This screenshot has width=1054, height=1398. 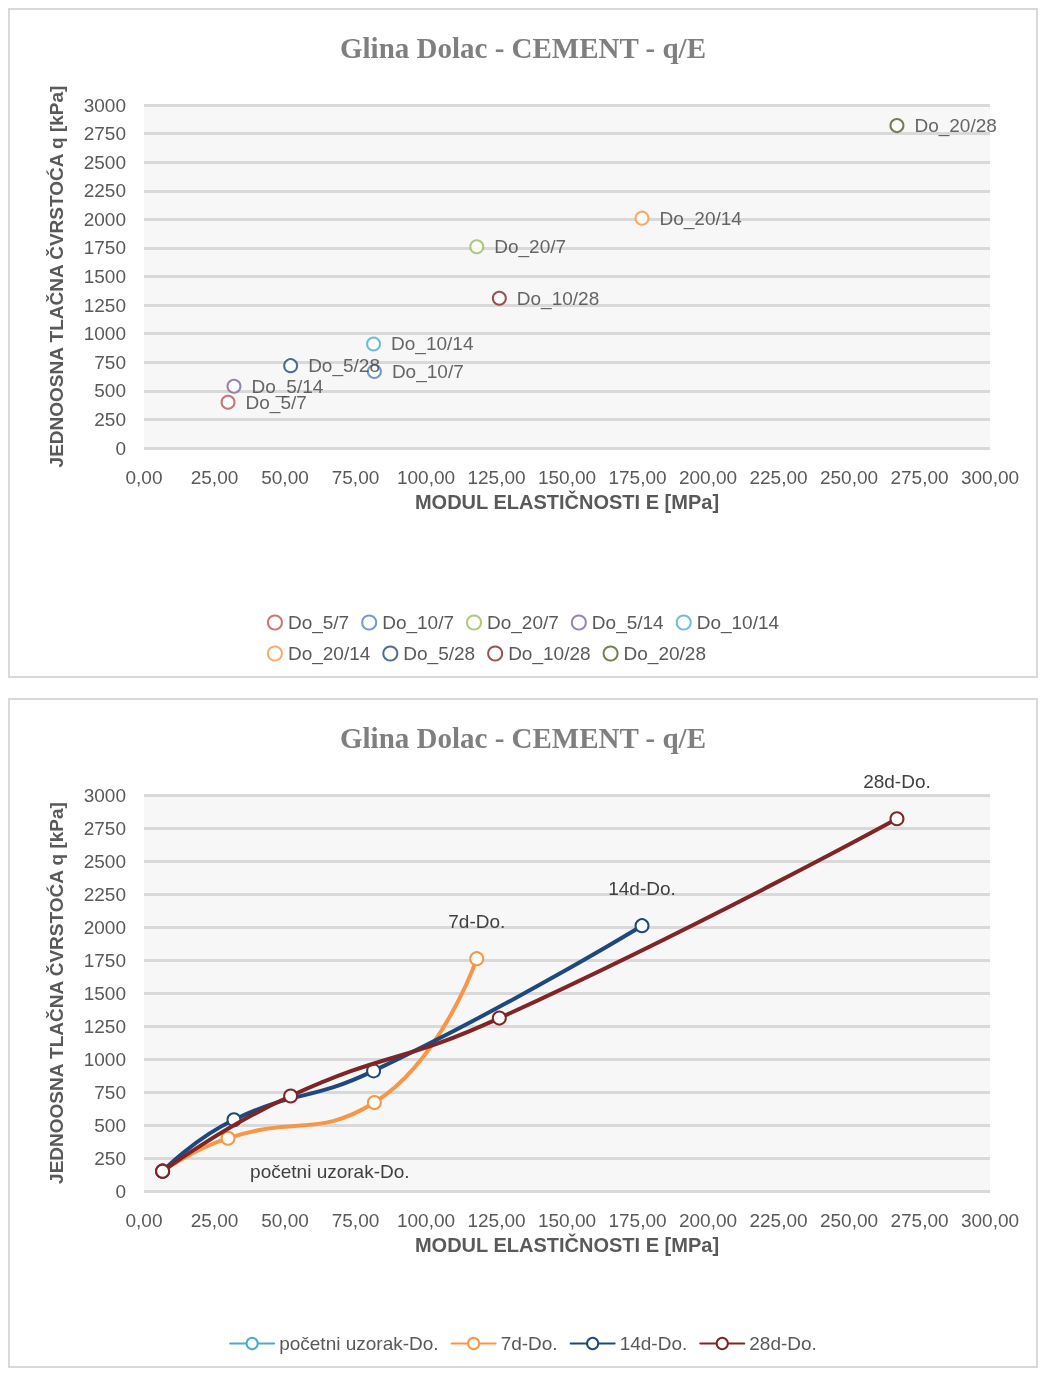 I want to click on legend-label: Do_5/7, so click(x=318, y=623).